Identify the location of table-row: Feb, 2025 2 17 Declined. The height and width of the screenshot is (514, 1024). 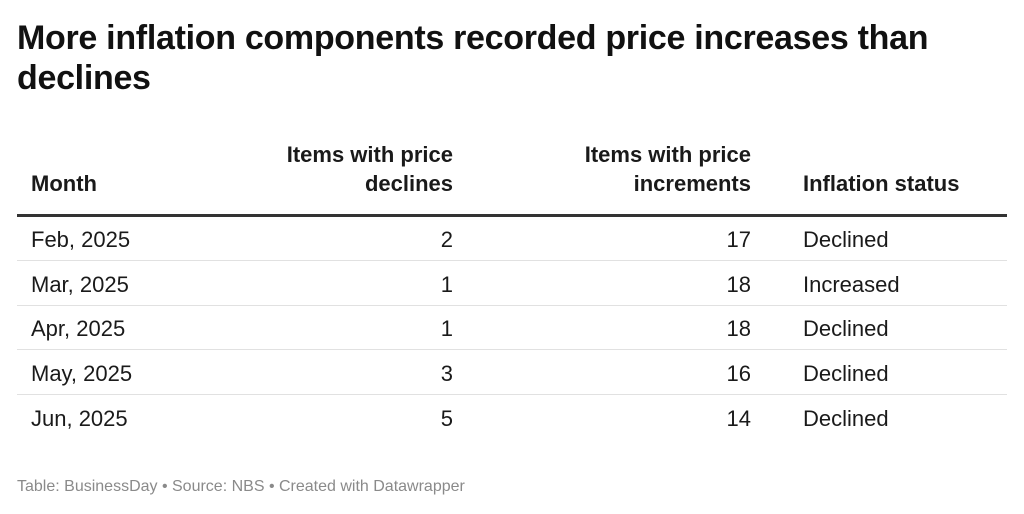
(512, 238).